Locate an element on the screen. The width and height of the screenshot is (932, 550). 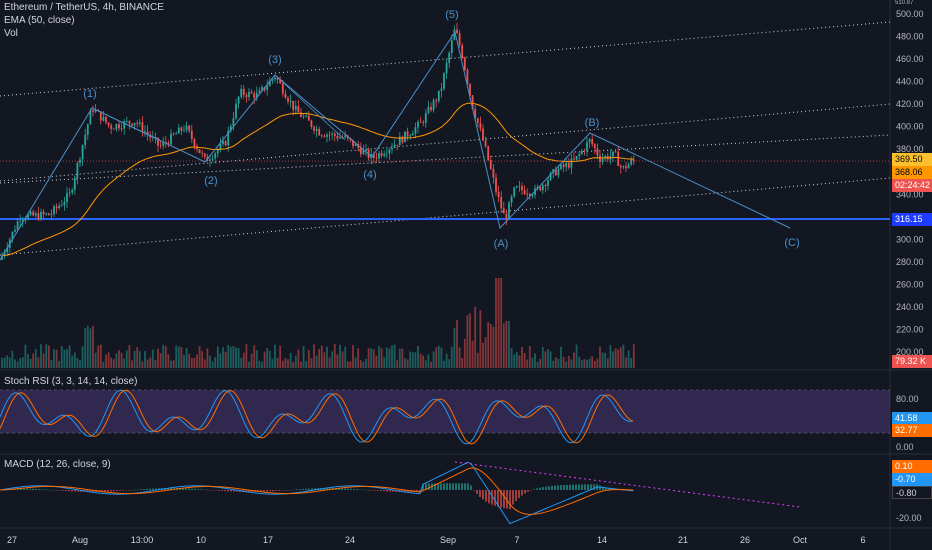
wave-label: (4) is located at coordinates (369, 175).